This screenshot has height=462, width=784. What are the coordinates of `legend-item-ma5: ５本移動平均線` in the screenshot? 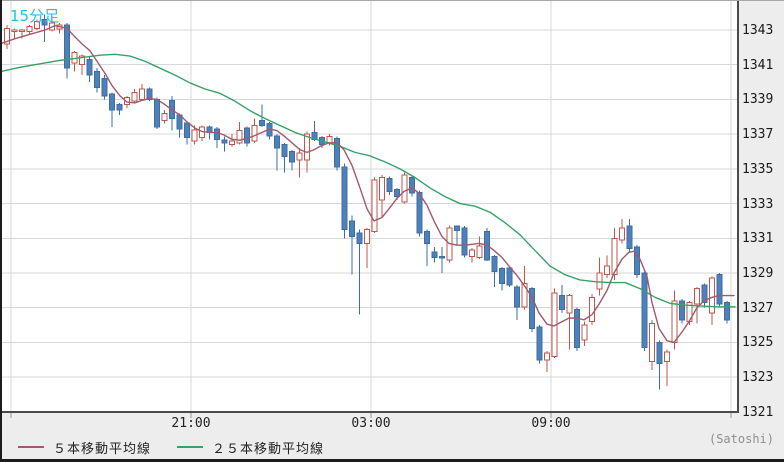 It's located at (84, 447).